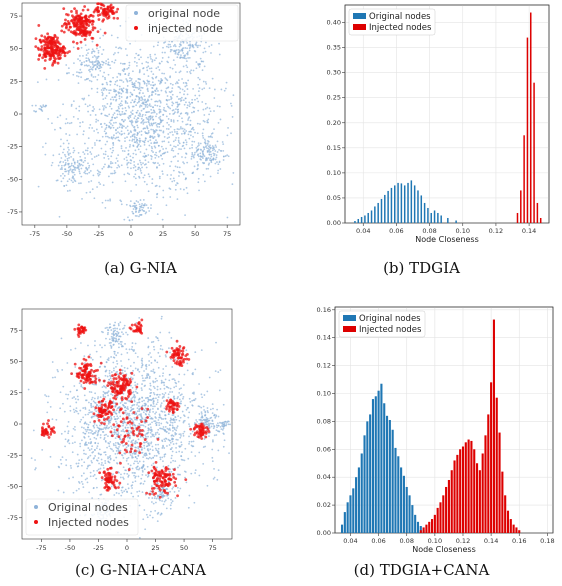 This screenshot has width=562, height=586. What do you see at coordinates (392, 22) in the screenshot?
I see `legend-box` at bounding box center [392, 22].